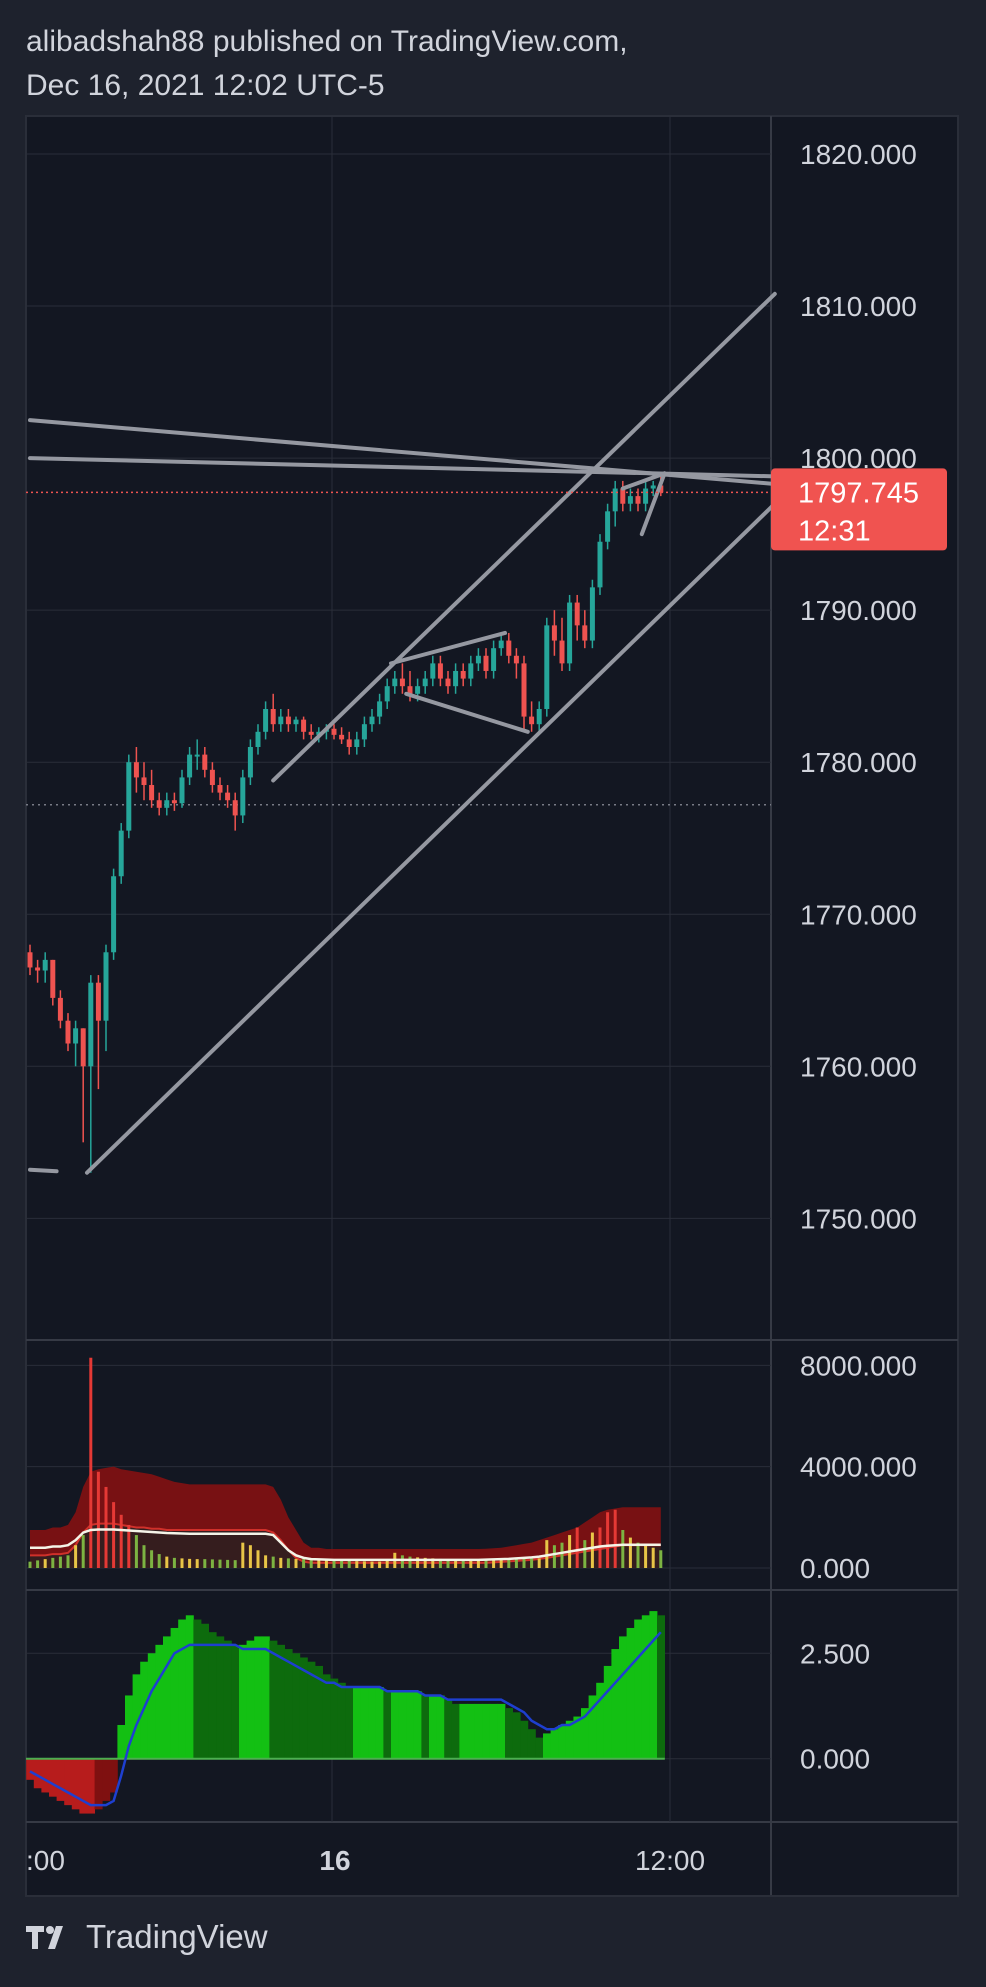 This screenshot has height=1987, width=986. What do you see at coordinates (345, 1719) in the screenshot?
I see `oscillator-signal-line` at bounding box center [345, 1719].